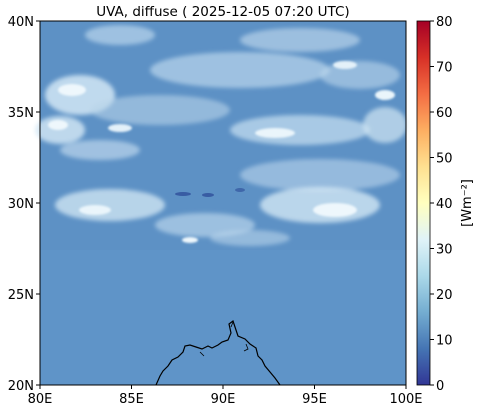  I want to click on colorbar-tick-label: 60, so click(444, 113).